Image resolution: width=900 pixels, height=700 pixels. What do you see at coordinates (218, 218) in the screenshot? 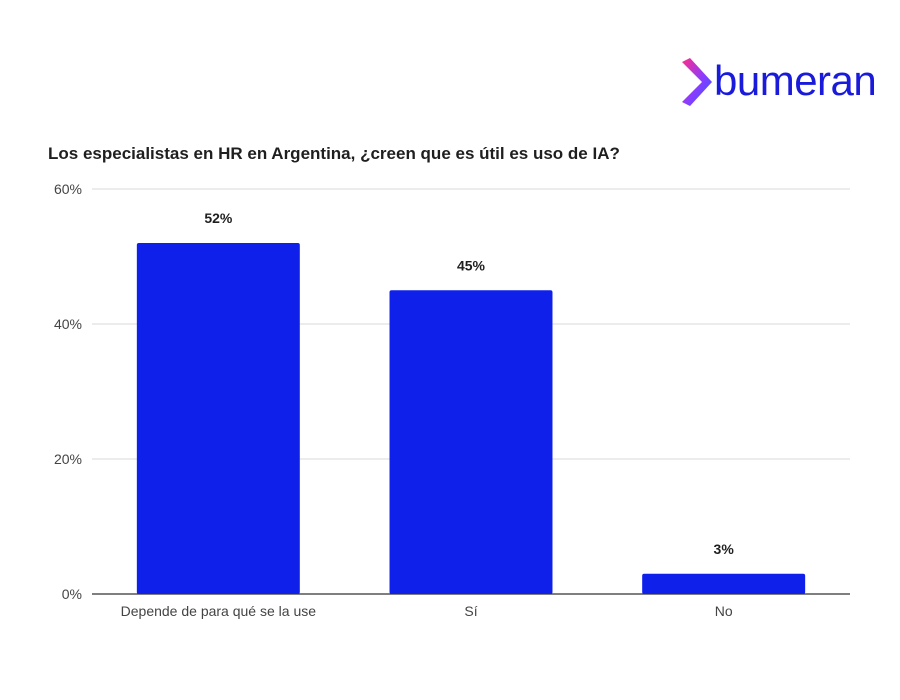
I see `data-label: 52%` at bounding box center [218, 218].